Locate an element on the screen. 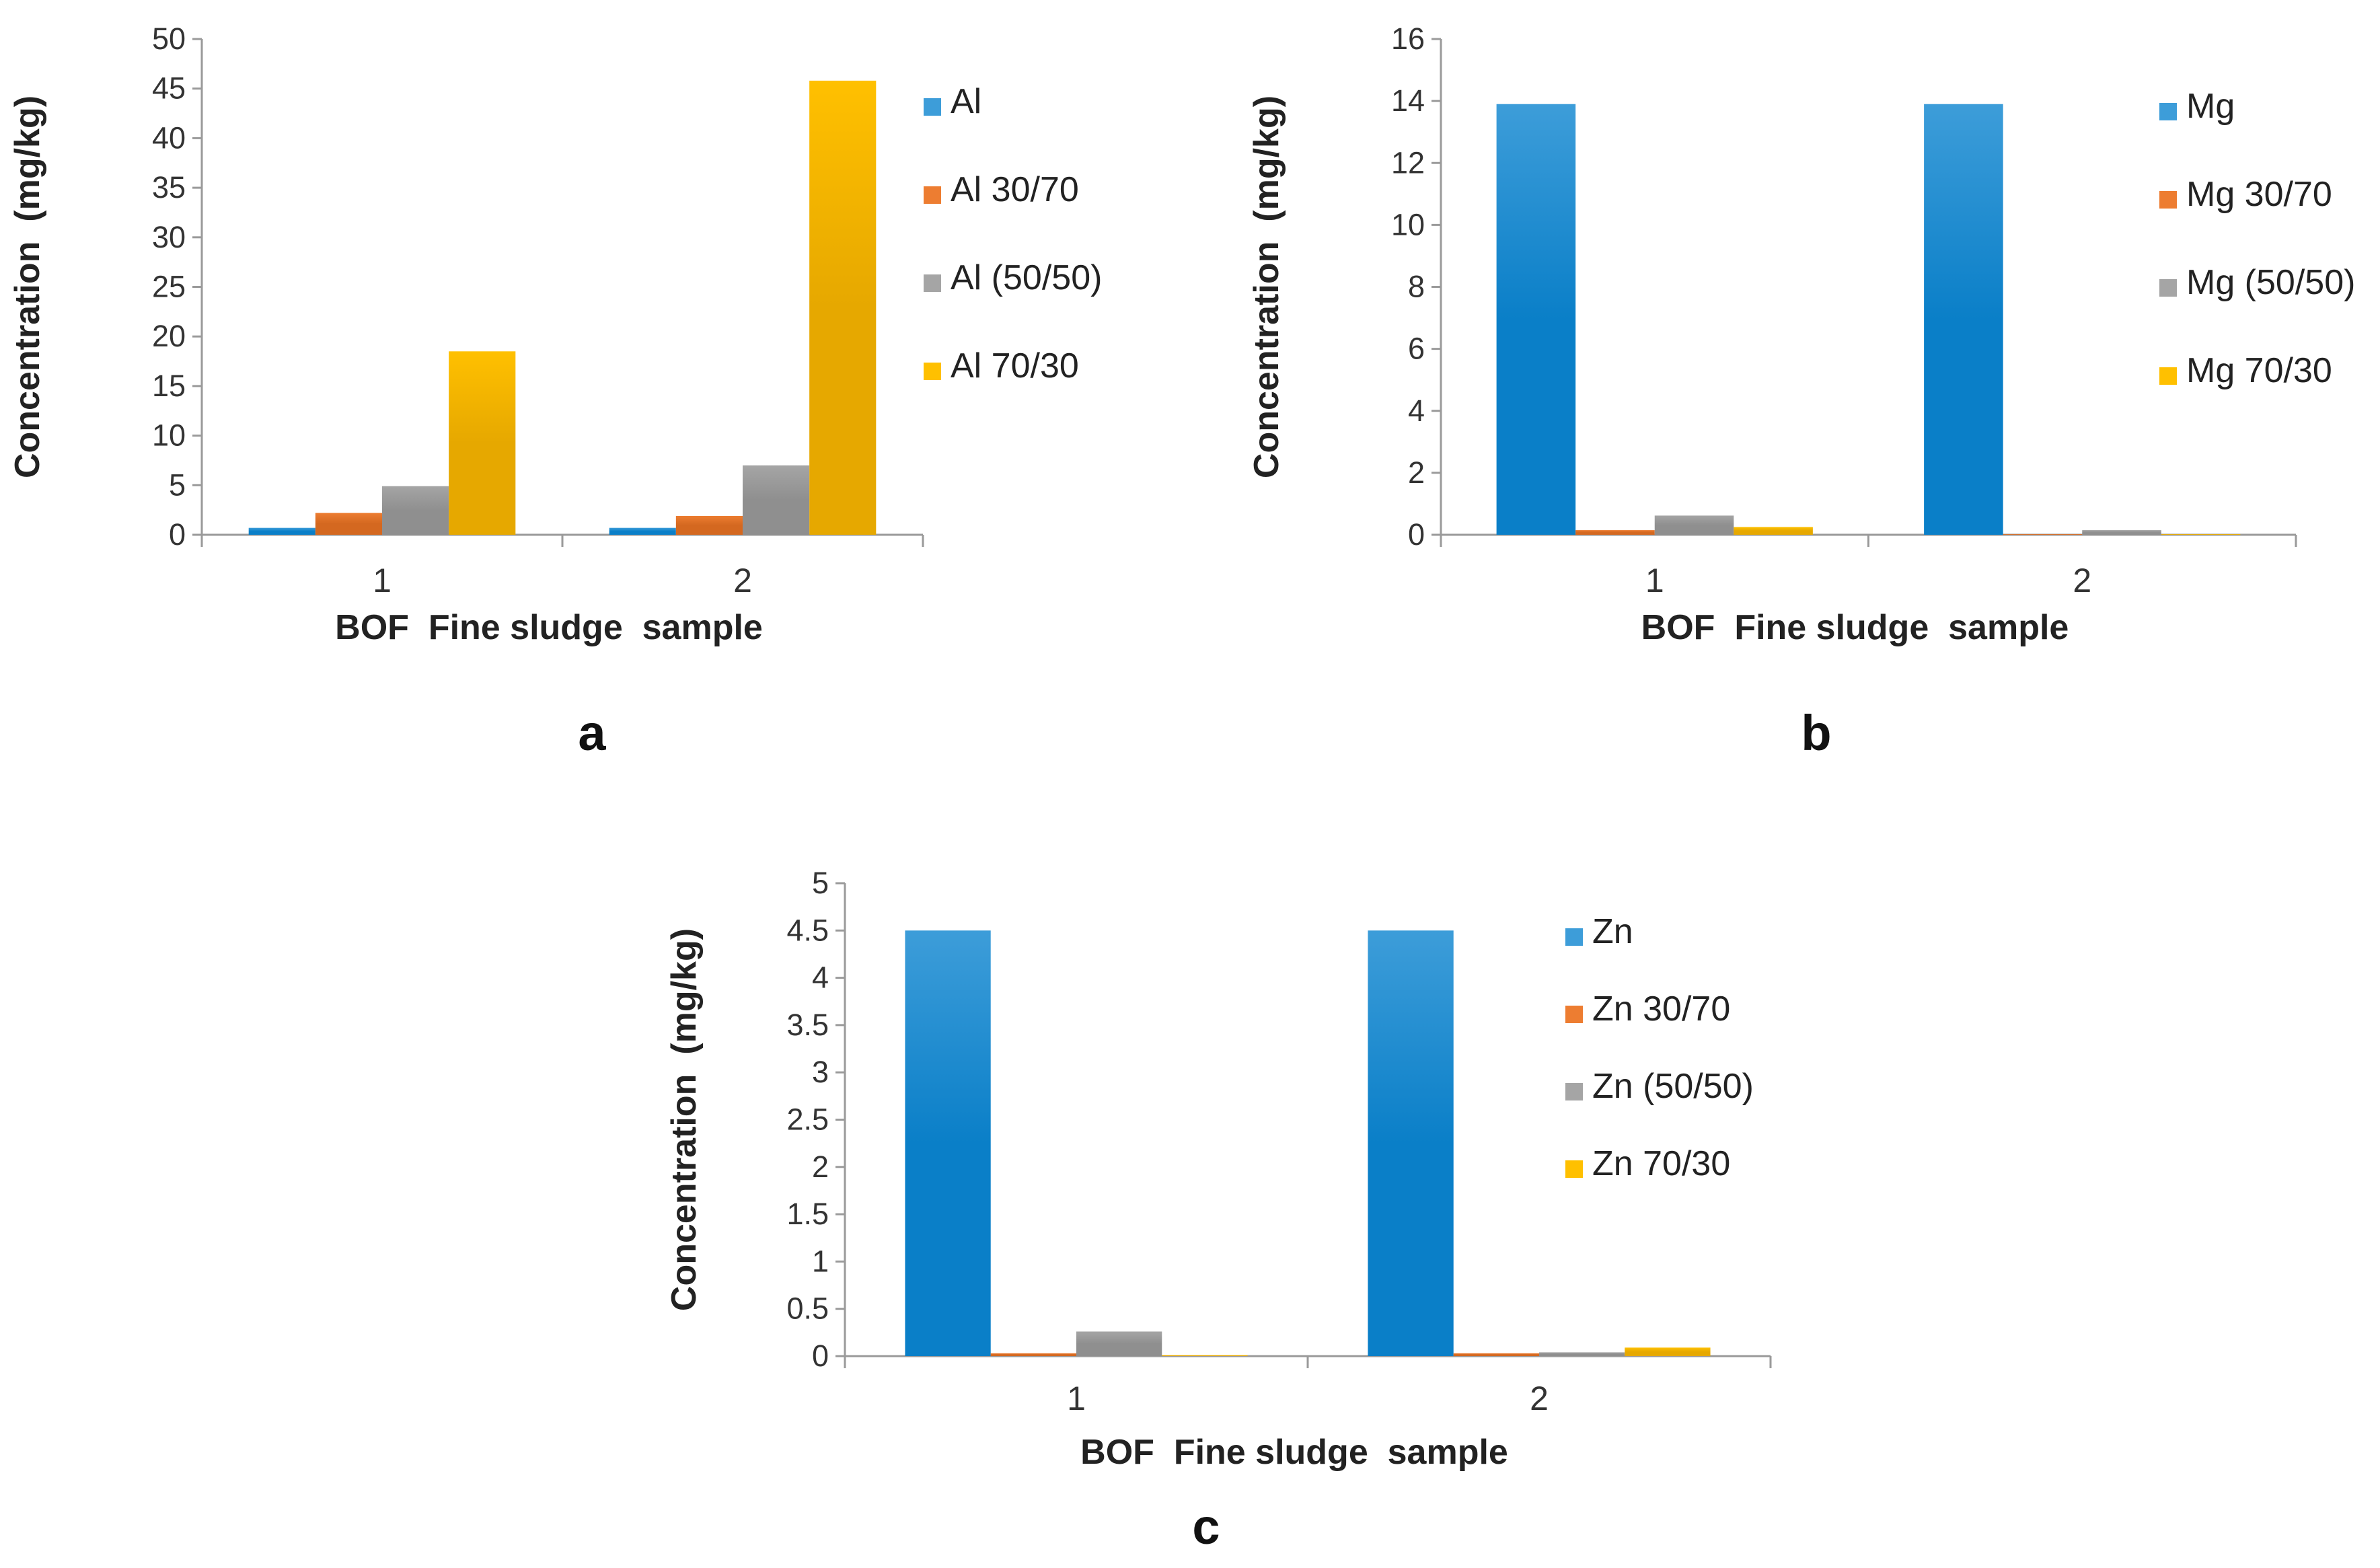 The image size is (2380, 1568). y-tick-label: 15 is located at coordinates (169, 386).